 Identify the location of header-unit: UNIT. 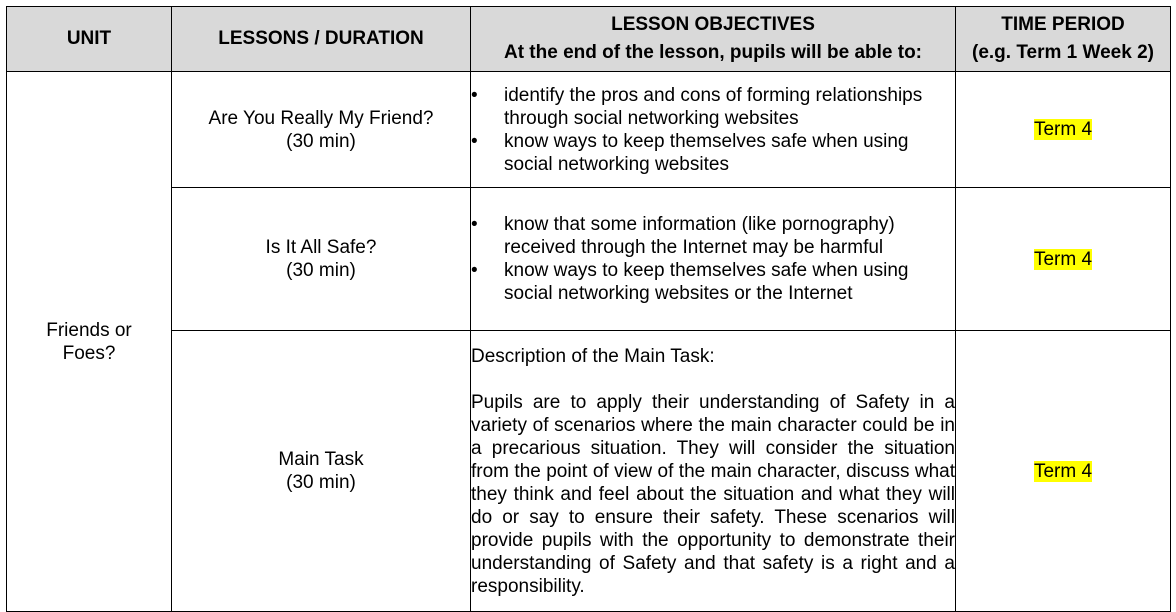
(89, 39).